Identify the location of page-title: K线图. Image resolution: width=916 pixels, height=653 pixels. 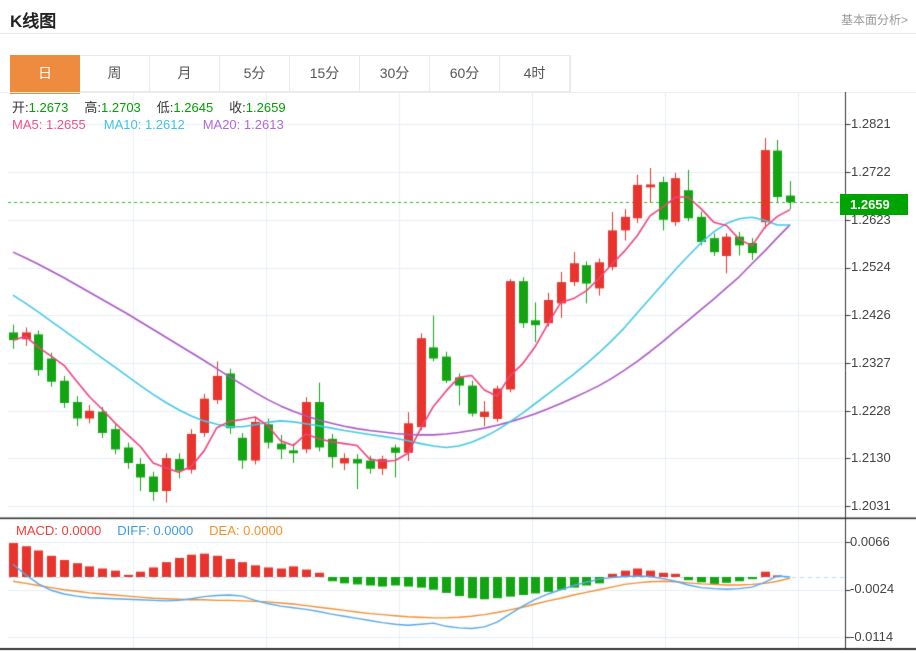
(33, 21).